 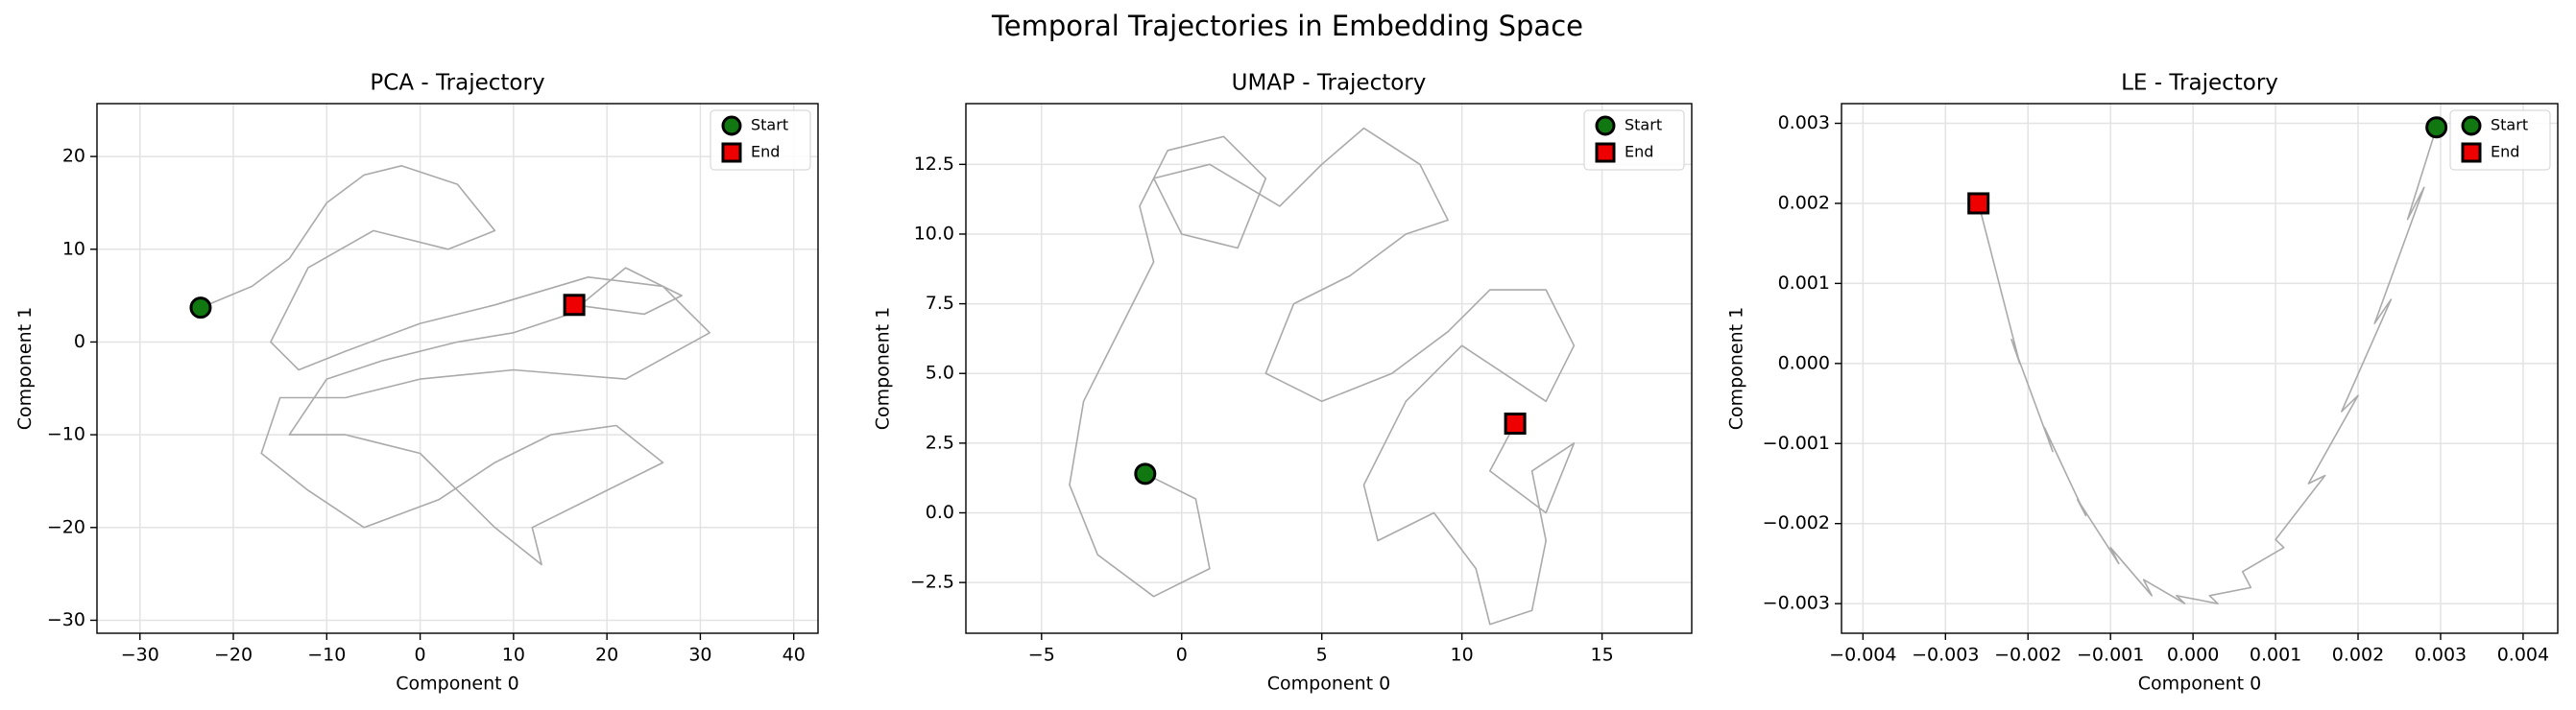 What do you see at coordinates (934, 233) in the screenshot?
I see `y-tick-label: 10.0` at bounding box center [934, 233].